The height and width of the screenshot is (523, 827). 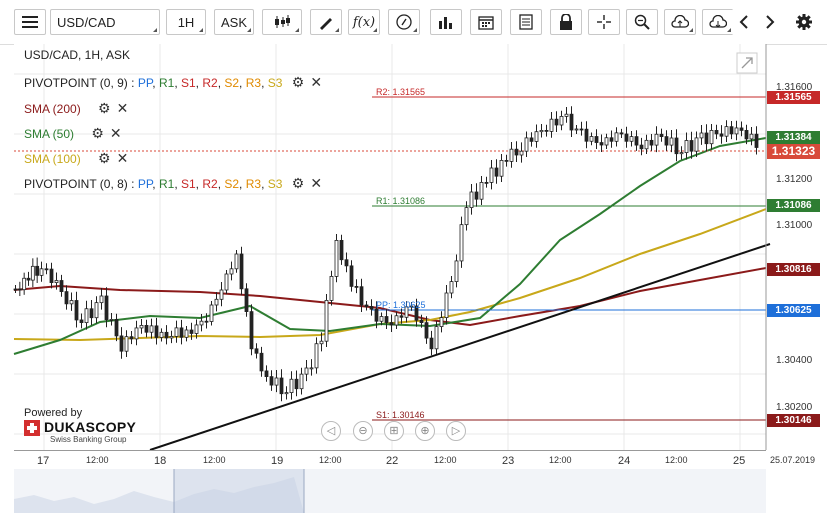 What do you see at coordinates (77, 55) in the screenshot?
I see `chart-title: USD/CAD, 1H, ASK` at bounding box center [77, 55].